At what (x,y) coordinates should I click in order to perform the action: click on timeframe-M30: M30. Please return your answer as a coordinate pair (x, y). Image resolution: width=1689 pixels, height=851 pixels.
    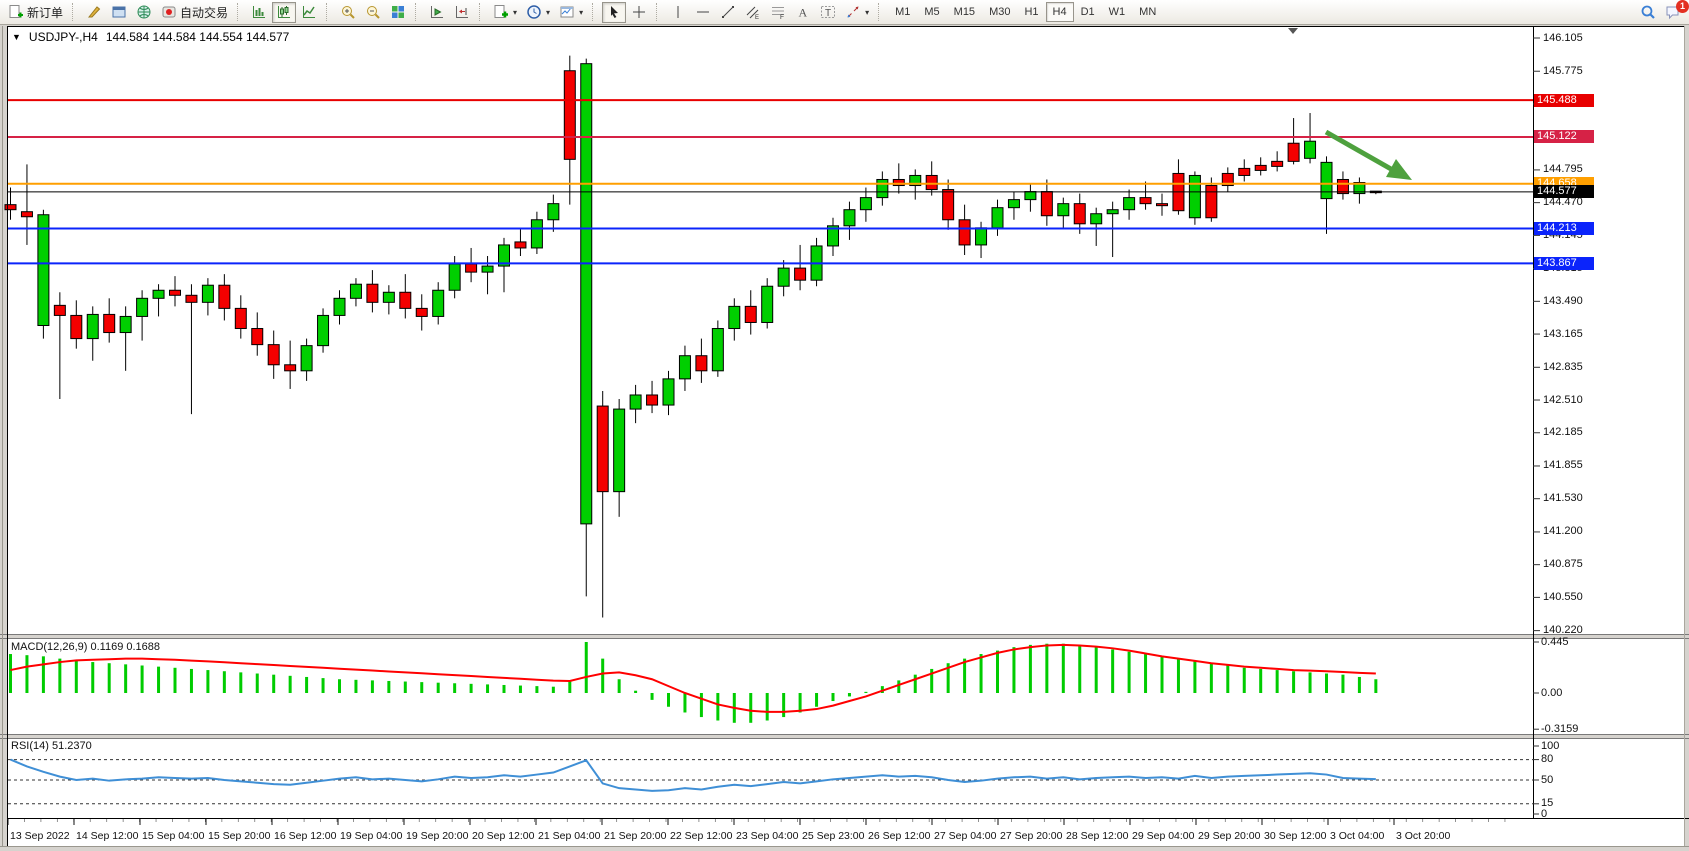
    Looking at the image, I should click on (999, 12).